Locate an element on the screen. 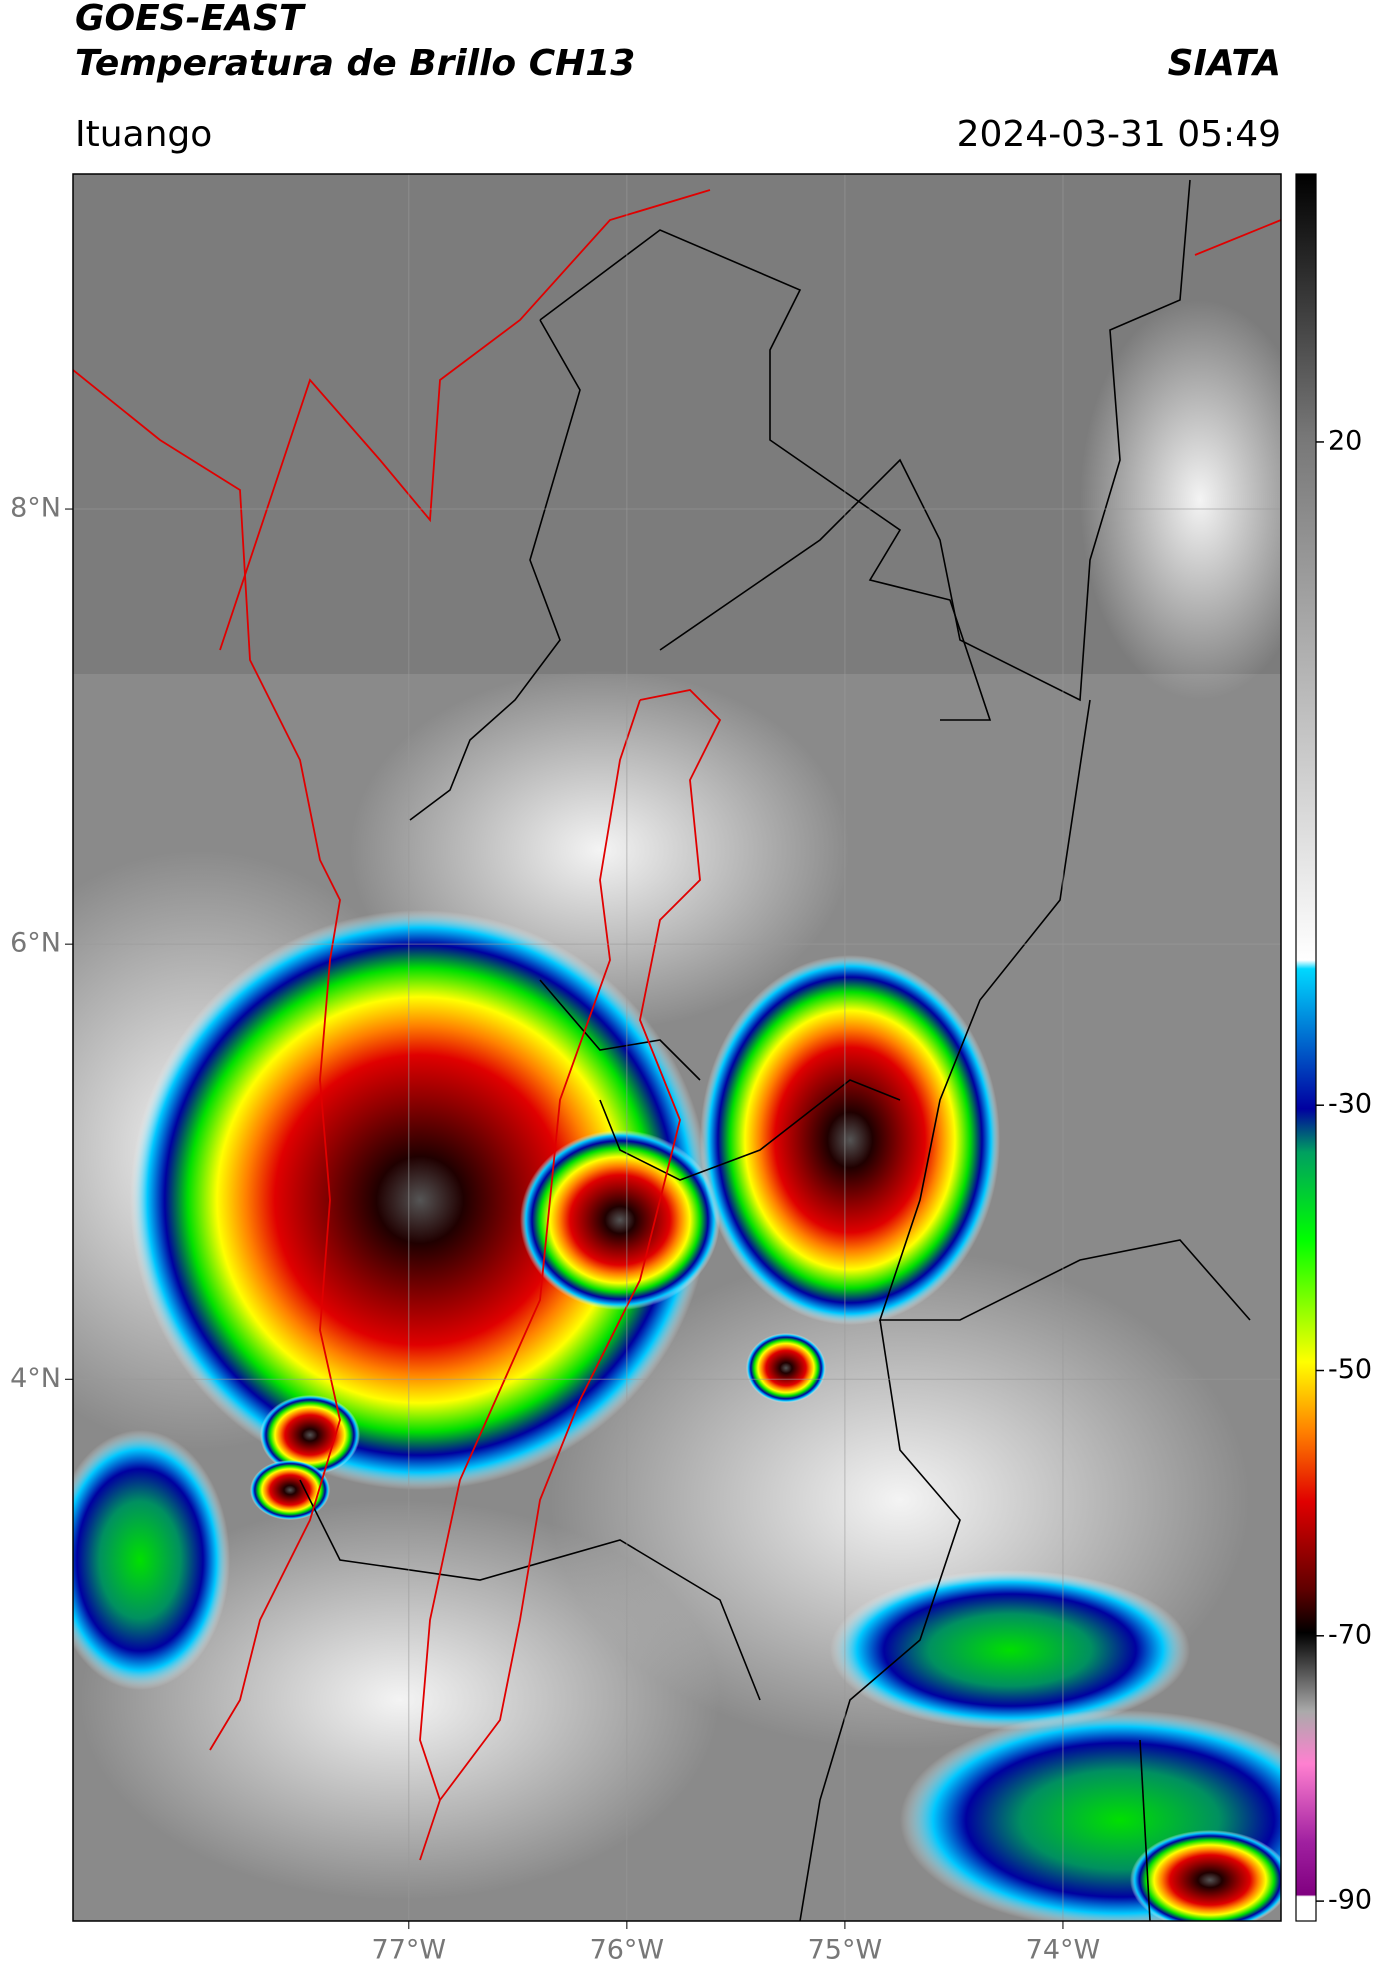 This screenshot has height=1981, width=1384. y-tick-label: 4°N is located at coordinates (35, 1378).